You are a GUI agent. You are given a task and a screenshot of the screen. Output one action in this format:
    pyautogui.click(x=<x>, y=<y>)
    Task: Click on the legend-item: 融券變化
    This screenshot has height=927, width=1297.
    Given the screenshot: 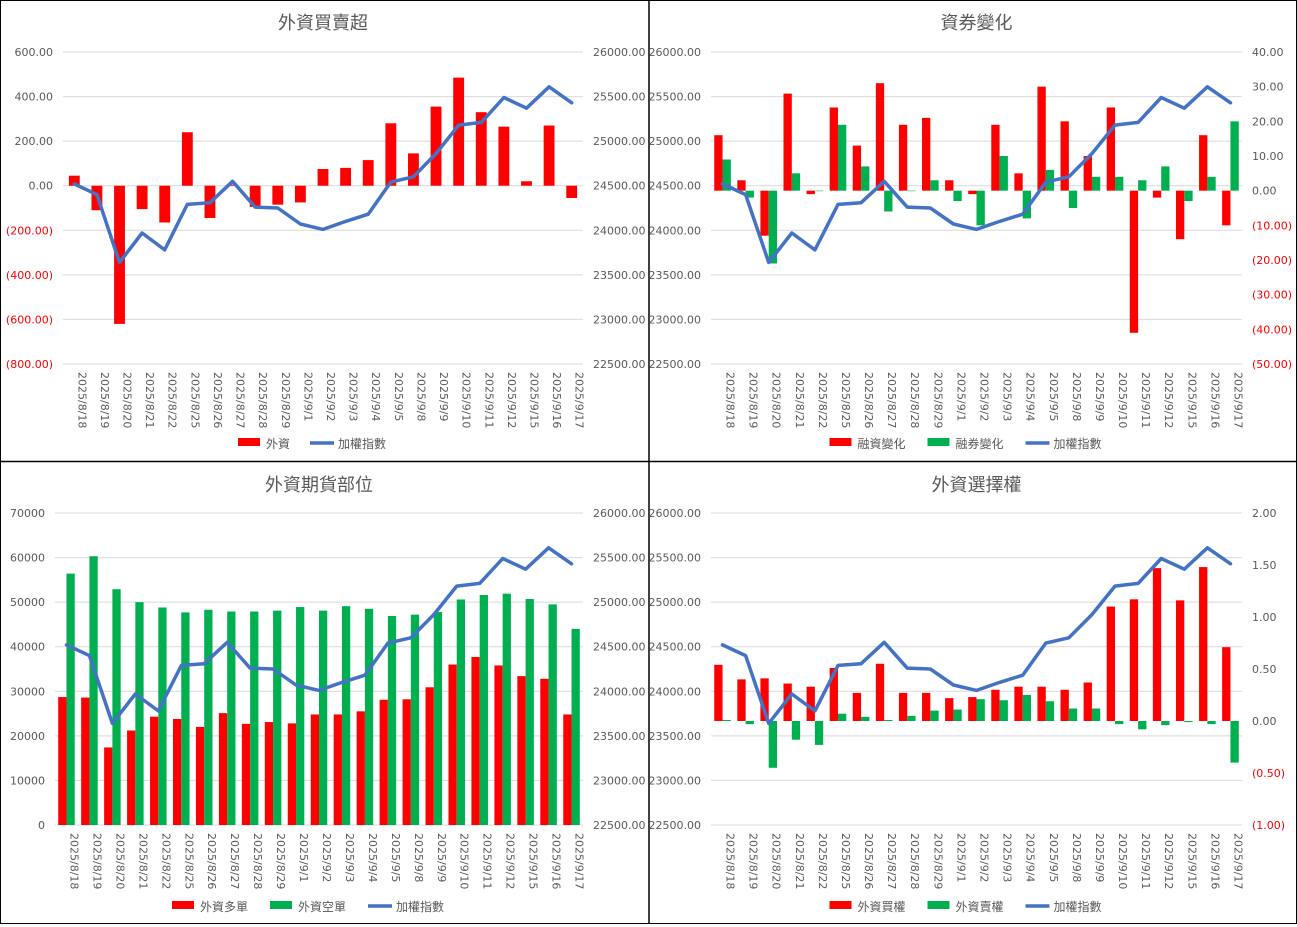 What is the action you would take?
    pyautogui.click(x=965, y=443)
    